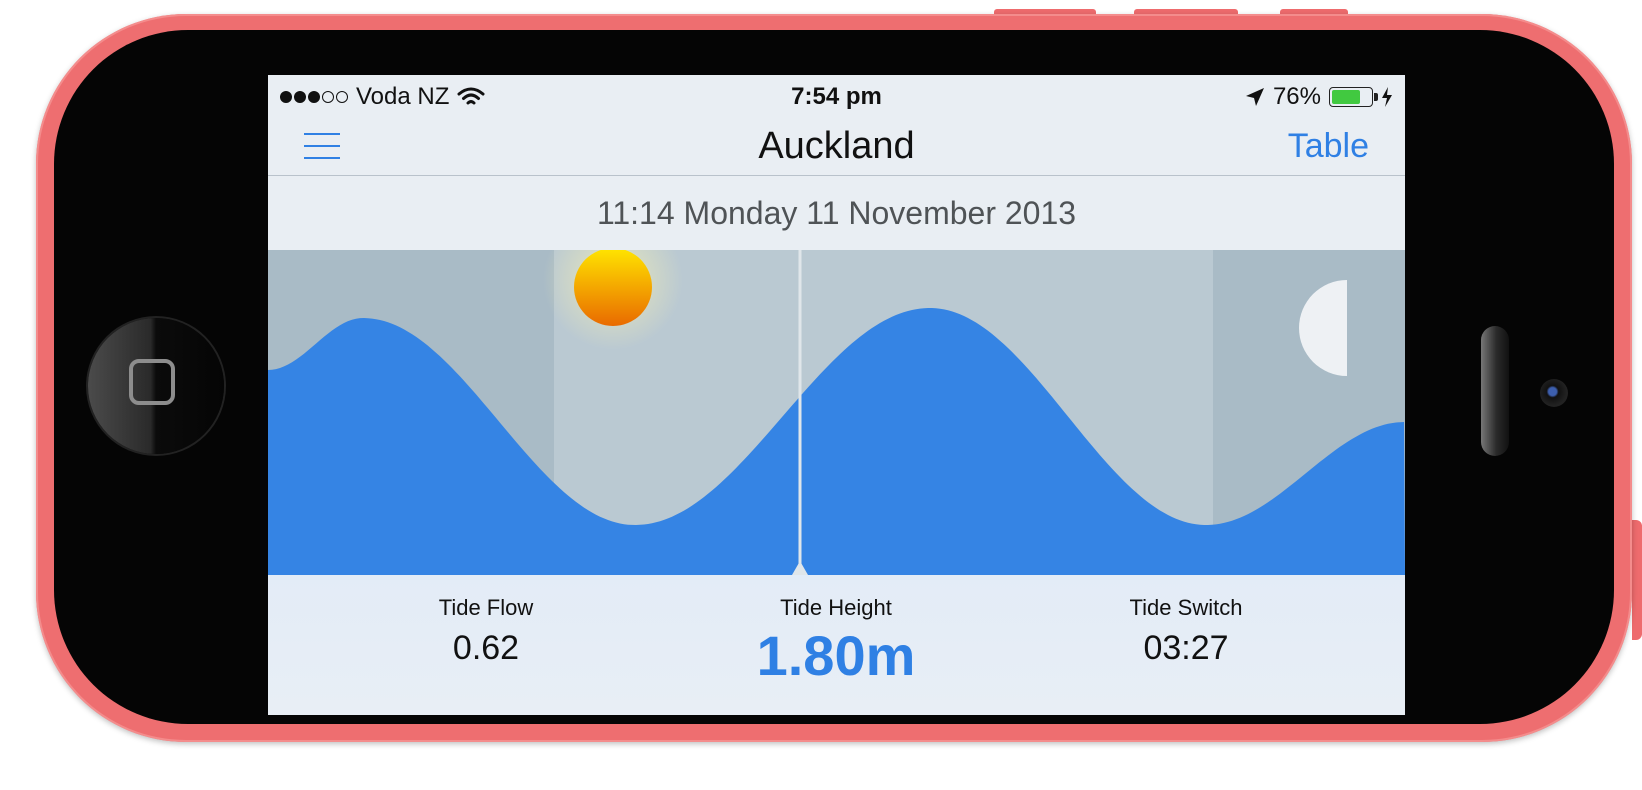 The width and height of the screenshot is (1642, 790). What do you see at coordinates (800, 568) in the screenshot?
I see `current-time-marker-icon` at bounding box center [800, 568].